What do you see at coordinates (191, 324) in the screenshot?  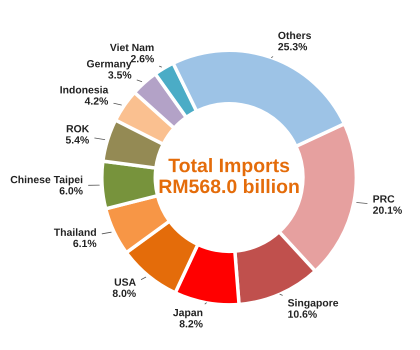 I see `data-label: 8.2%` at bounding box center [191, 324].